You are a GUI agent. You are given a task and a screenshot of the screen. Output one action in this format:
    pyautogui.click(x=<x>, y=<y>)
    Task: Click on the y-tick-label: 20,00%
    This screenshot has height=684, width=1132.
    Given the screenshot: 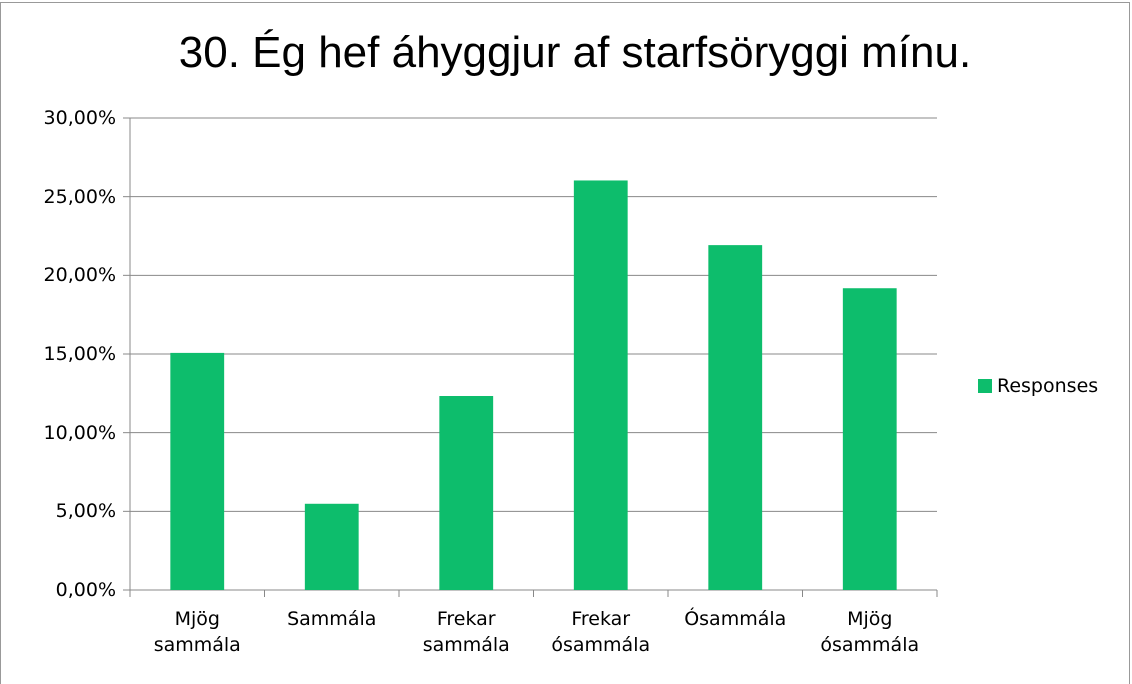 What is the action you would take?
    pyautogui.click(x=79, y=275)
    